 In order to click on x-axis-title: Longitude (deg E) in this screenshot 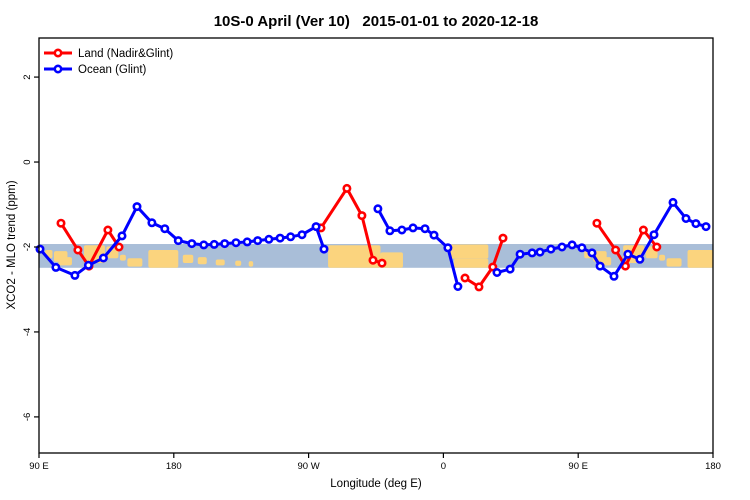, I will do `click(376, 484)`.